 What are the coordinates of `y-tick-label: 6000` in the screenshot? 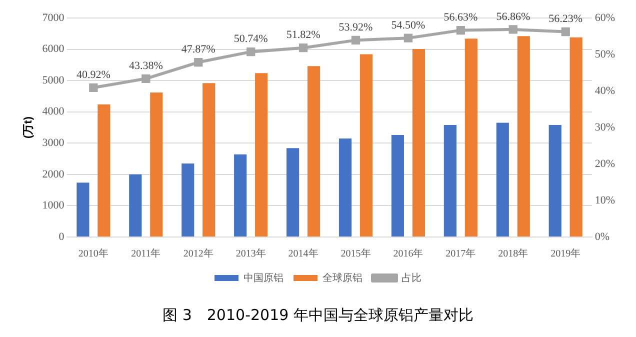 It's located at (53, 49).